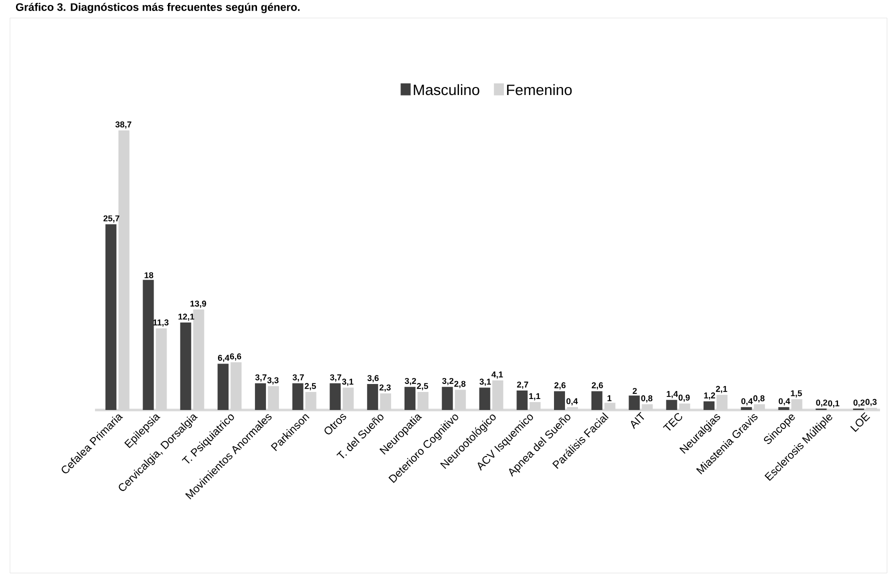 The width and height of the screenshot is (888, 574). I want to click on chart-title: Gráfico 3. Diagnósticos más frecuentes según género., so click(158, 8).